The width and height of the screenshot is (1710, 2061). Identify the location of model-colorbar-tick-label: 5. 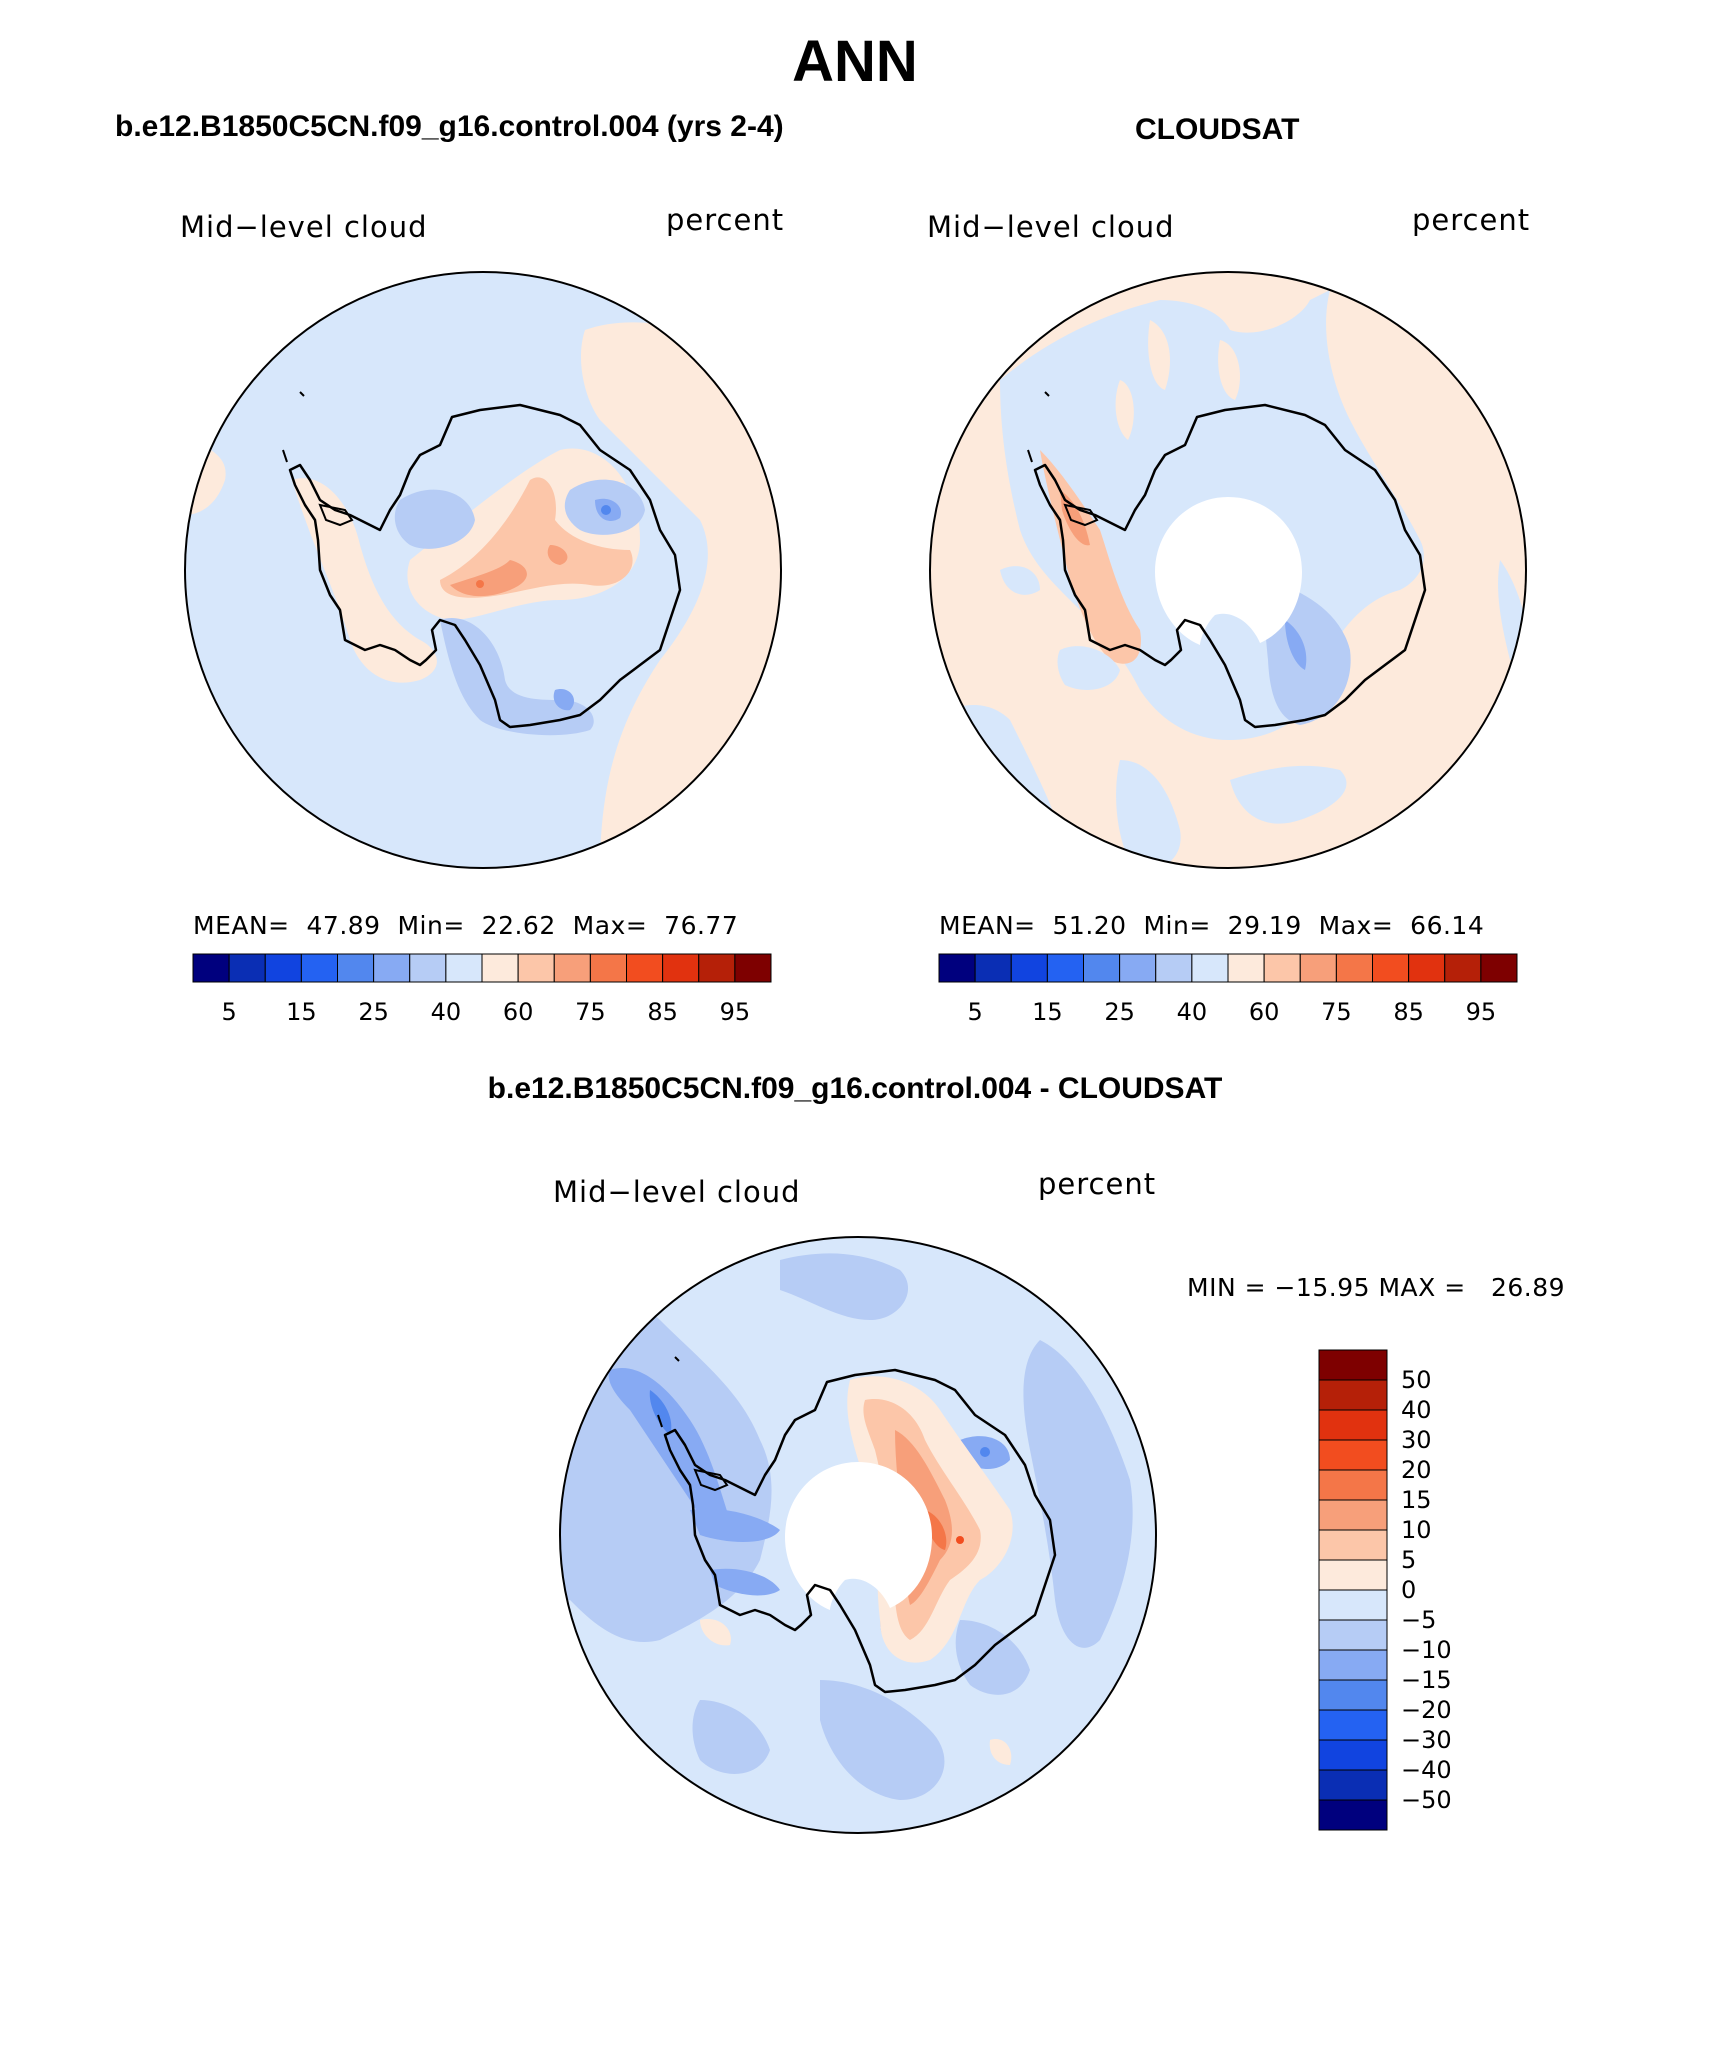
(228, 1012).